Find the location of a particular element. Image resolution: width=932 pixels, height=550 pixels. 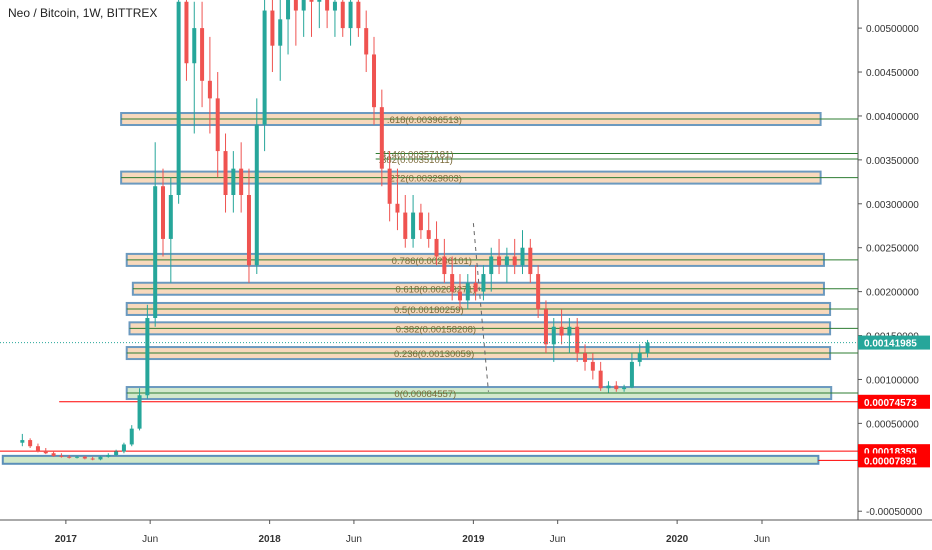

price-tag-label: 0.00074573 is located at coordinates (890, 403).